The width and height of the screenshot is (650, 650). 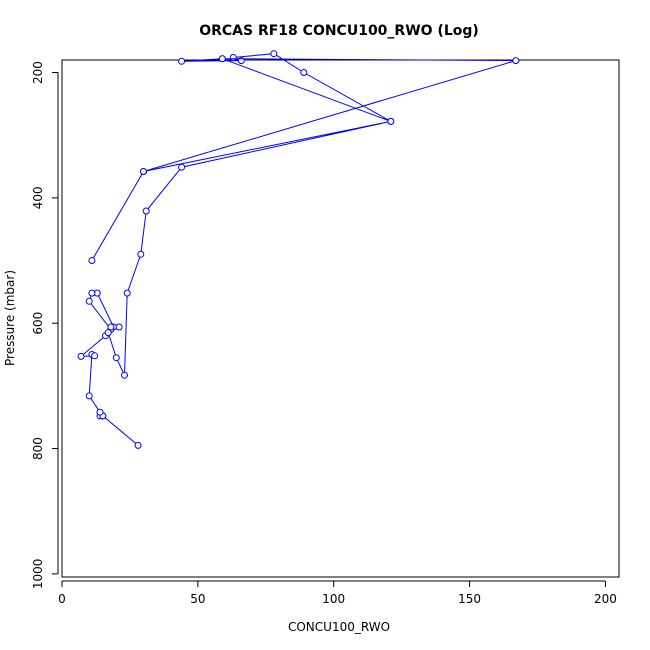 I want to click on x-axis: 0 50 100 150 200, so click(x=337, y=593).